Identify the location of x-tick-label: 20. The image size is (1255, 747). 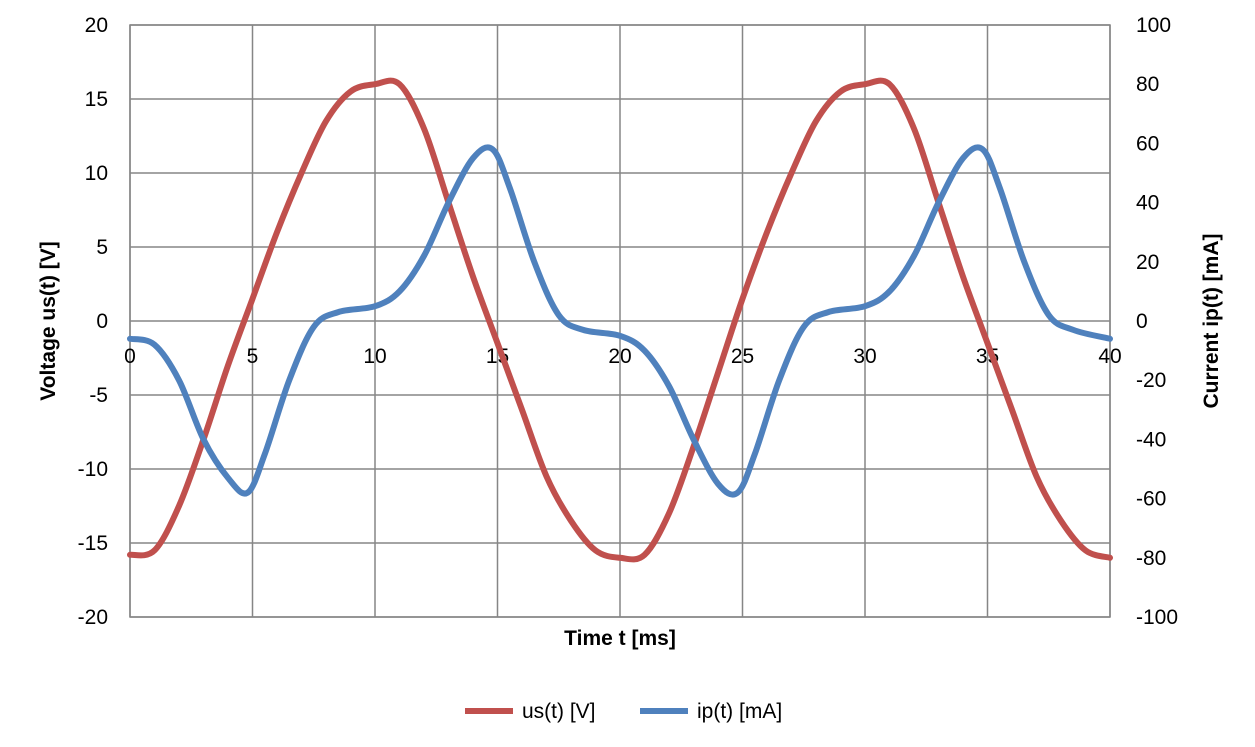
(619, 356).